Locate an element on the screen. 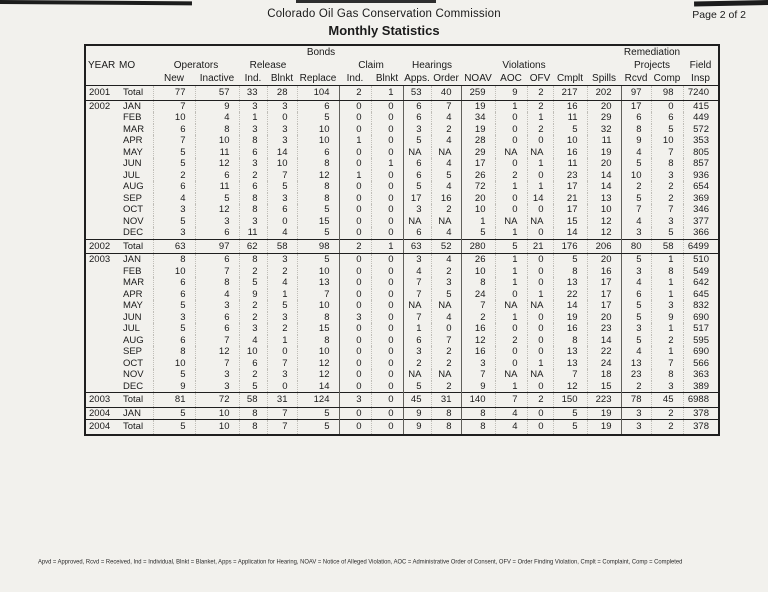 Image resolution: width=768 pixels, height=592 pixels. value-cell: 28 is located at coordinates (477, 141).